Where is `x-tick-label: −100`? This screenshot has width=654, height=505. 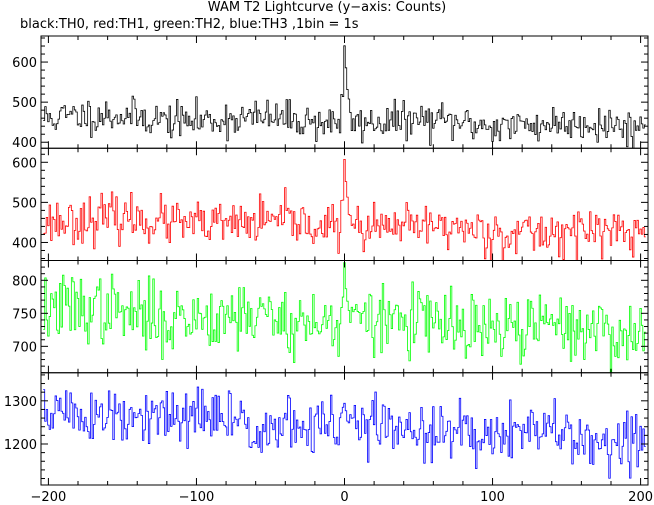 x-tick-label: −100 is located at coordinates (197, 497).